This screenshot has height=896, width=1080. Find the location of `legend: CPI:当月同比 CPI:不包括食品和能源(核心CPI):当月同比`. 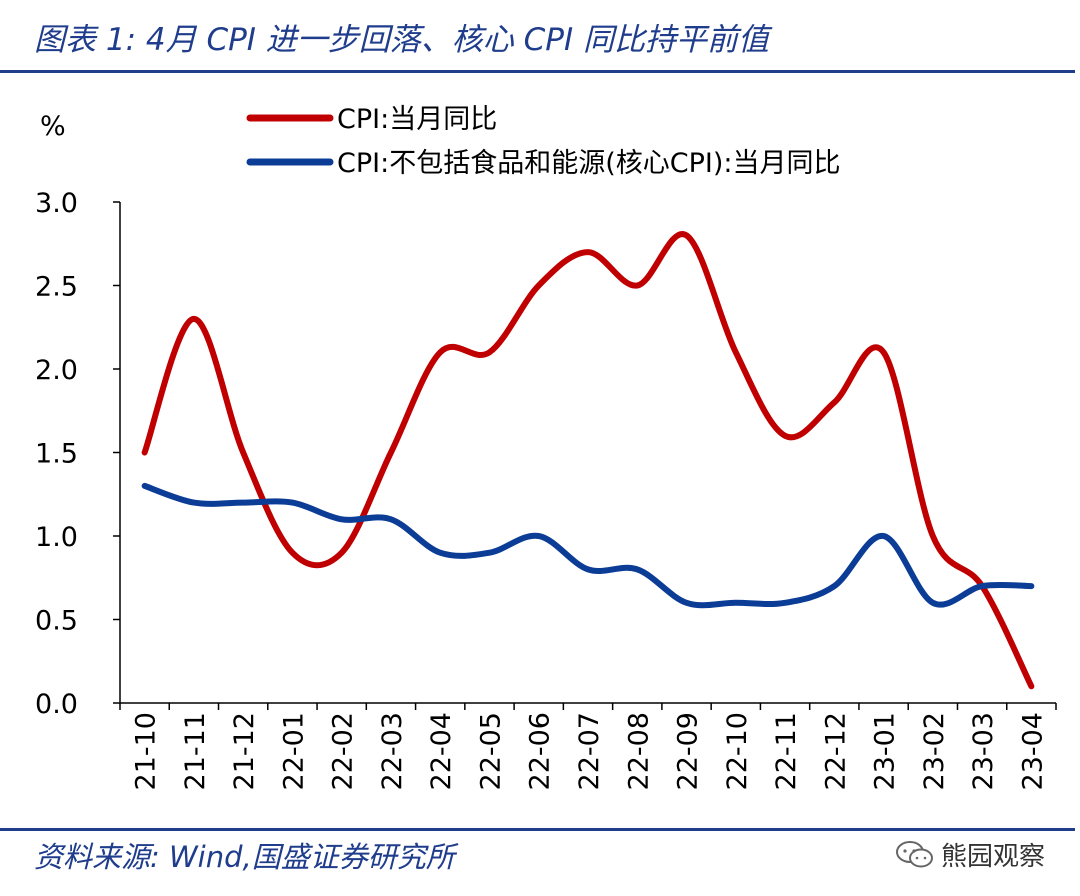

legend: CPI:当月同比 CPI:不包括食品和能源(核心CPI):当月同比 is located at coordinates (543, 141).